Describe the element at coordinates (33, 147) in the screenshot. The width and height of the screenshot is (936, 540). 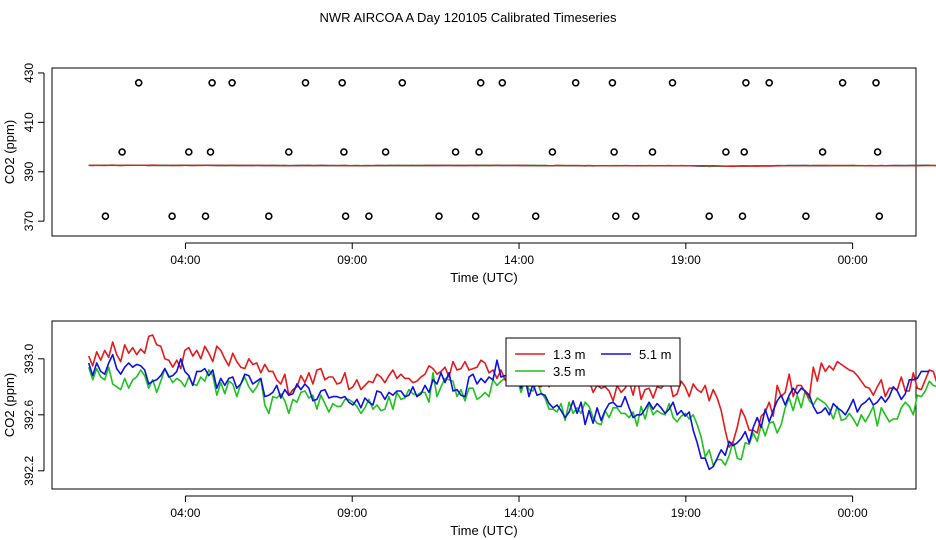
I see `y-axis: 370 390 410 430` at that location.